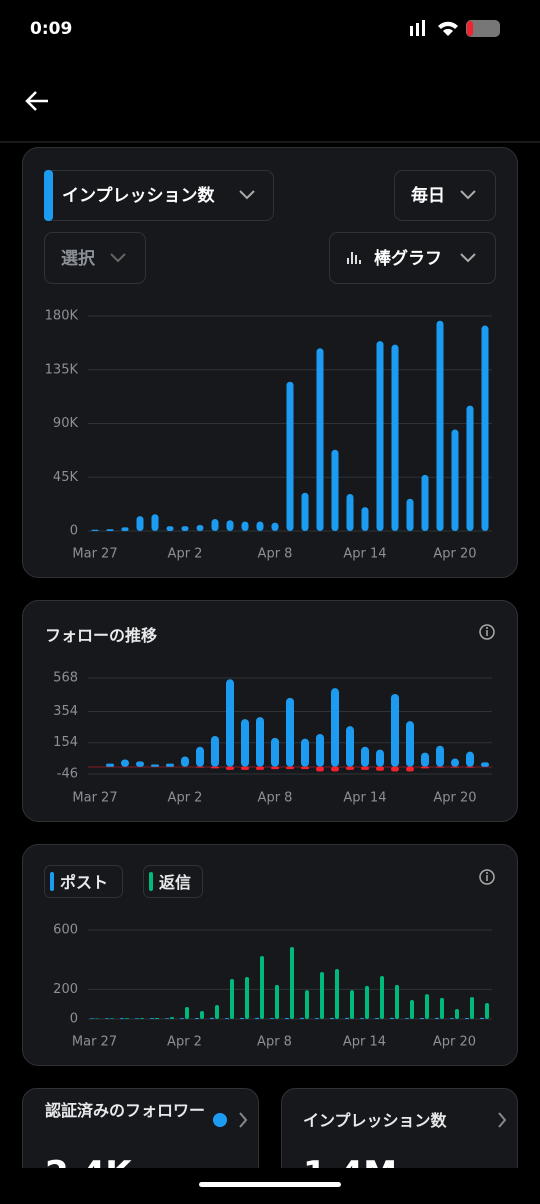 This screenshot has height=1204, width=540. I want to click on y-tick-label: 45K, so click(66, 477).